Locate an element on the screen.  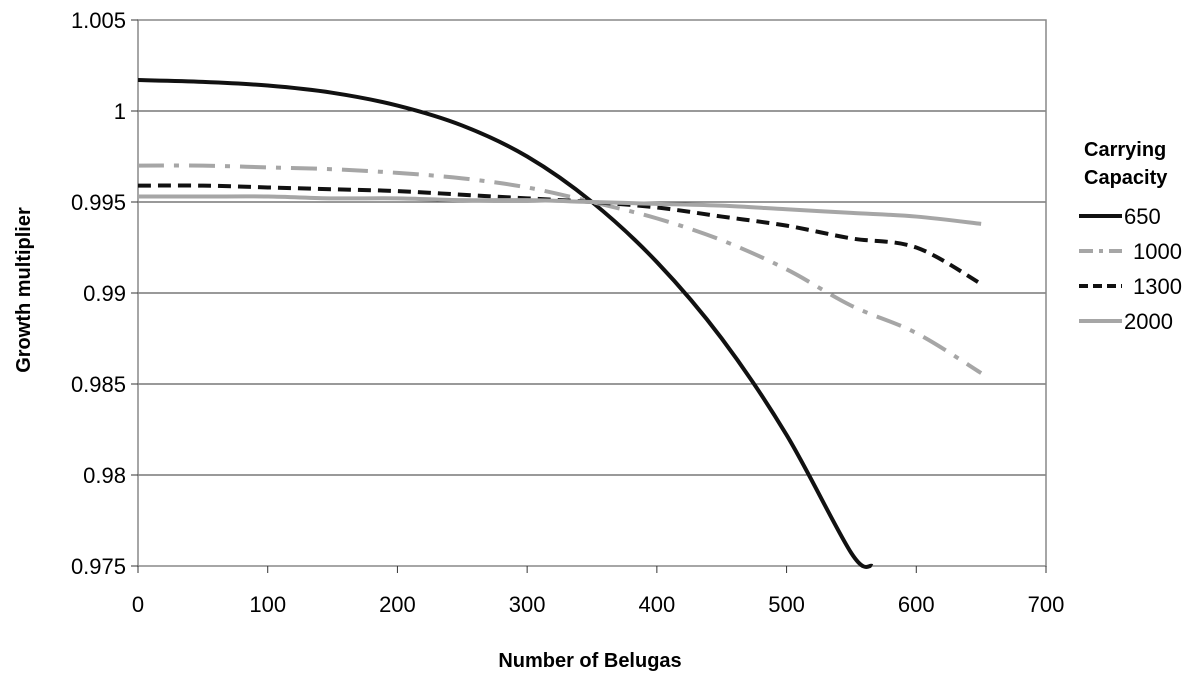
x-tick-label-5: 500 is located at coordinates (786, 604).